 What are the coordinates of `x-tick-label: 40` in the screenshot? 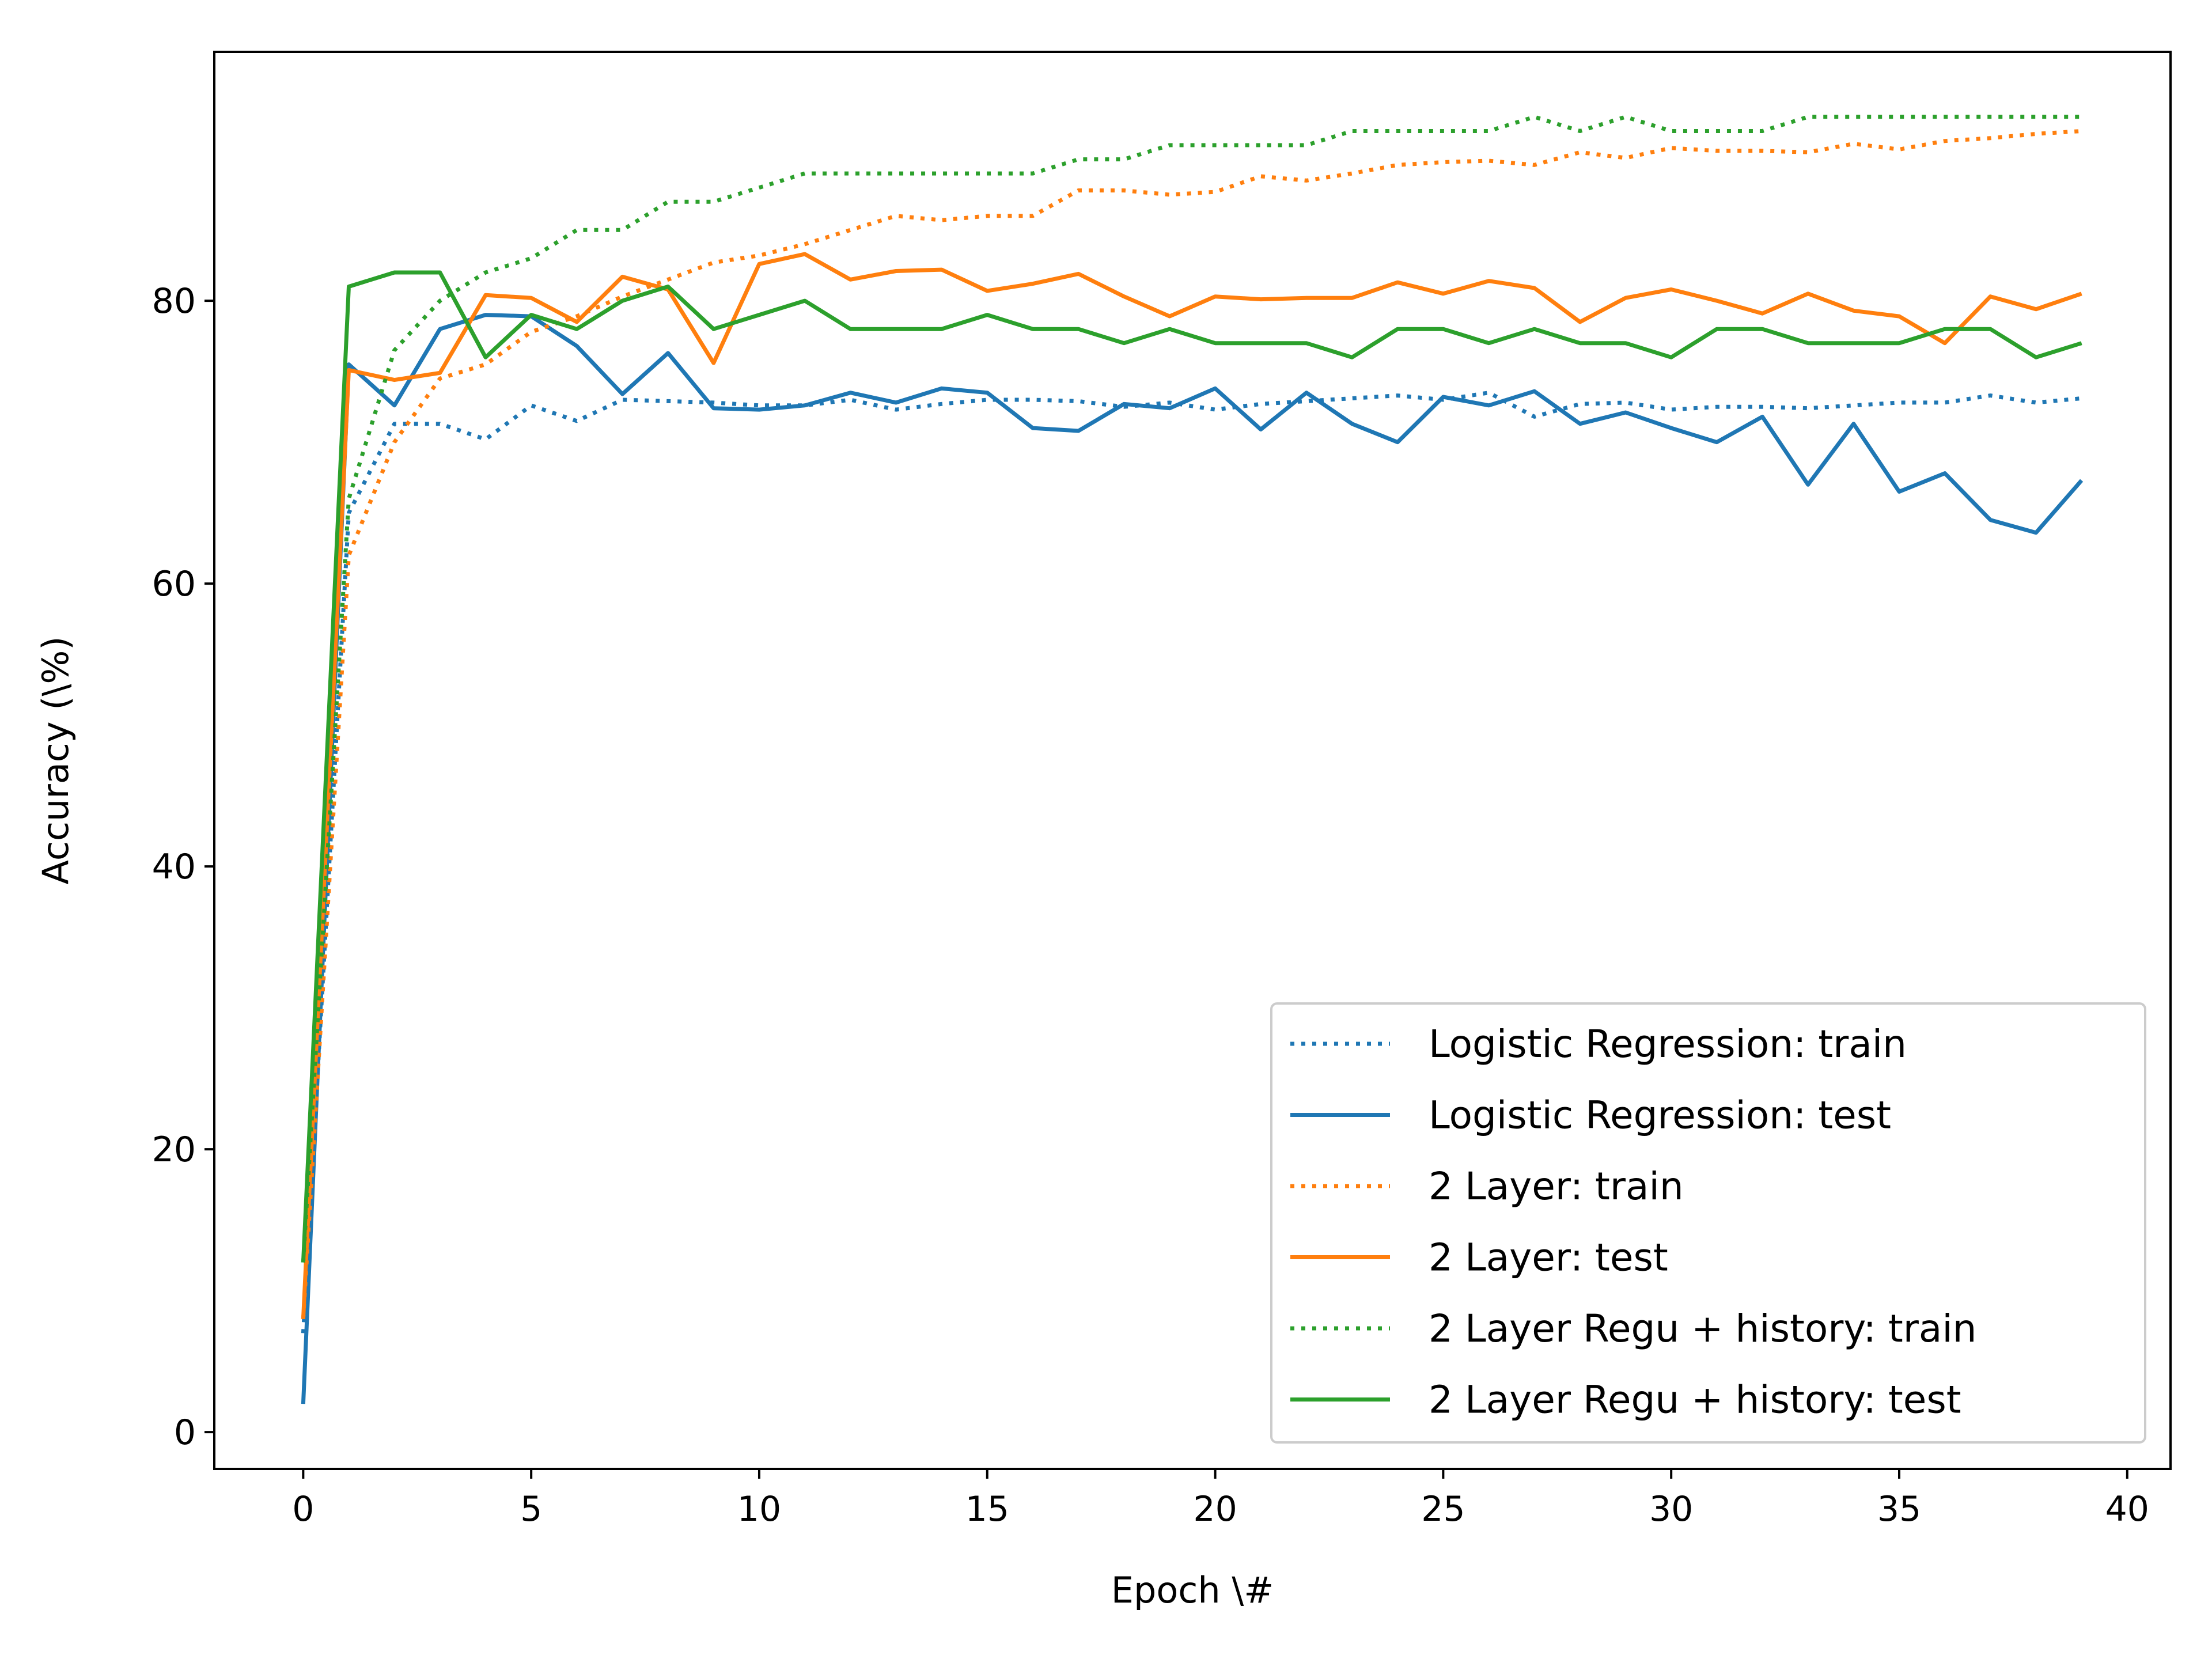 It's located at (2127, 1509).